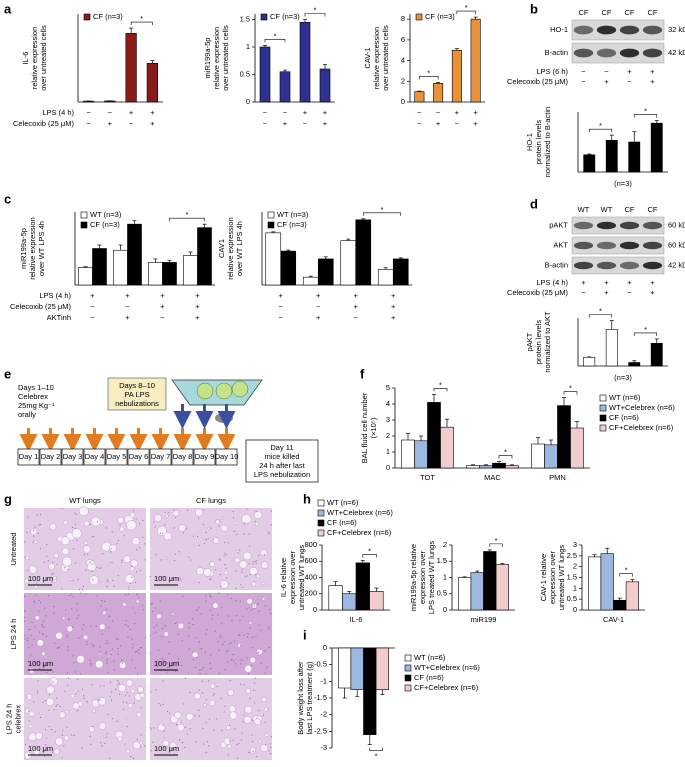  What do you see at coordinates (547, 142) in the screenshot?
I see `y-axis-label: normalized to B-actin` at bounding box center [547, 142].